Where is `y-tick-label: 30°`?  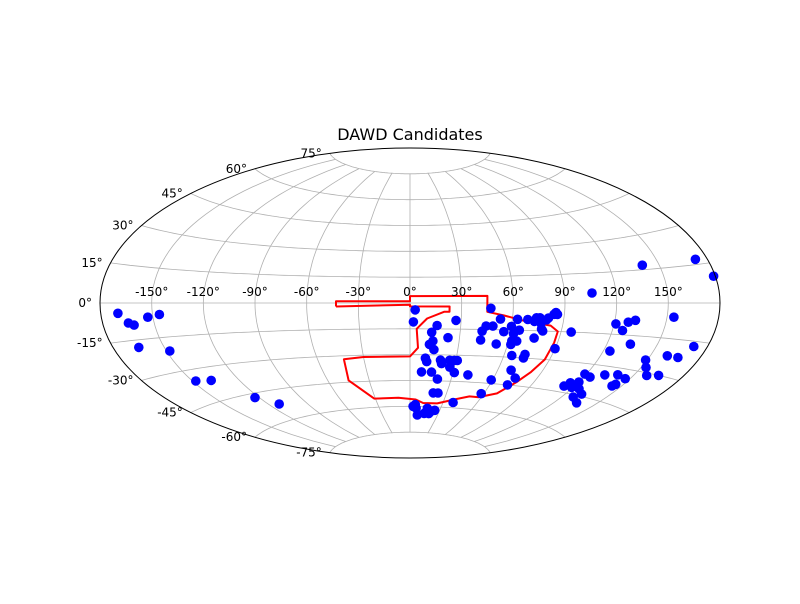 y-tick-label: 30° is located at coordinates (122, 226).